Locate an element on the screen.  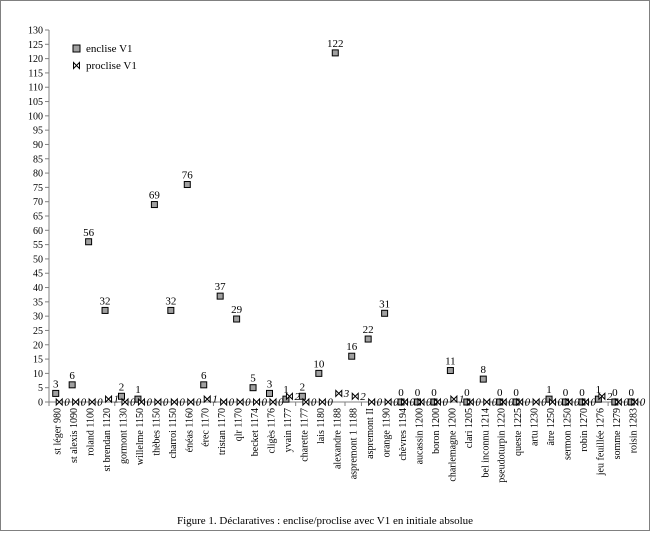
x-category-label: chèvres 1194 is located at coordinates (403, 434).